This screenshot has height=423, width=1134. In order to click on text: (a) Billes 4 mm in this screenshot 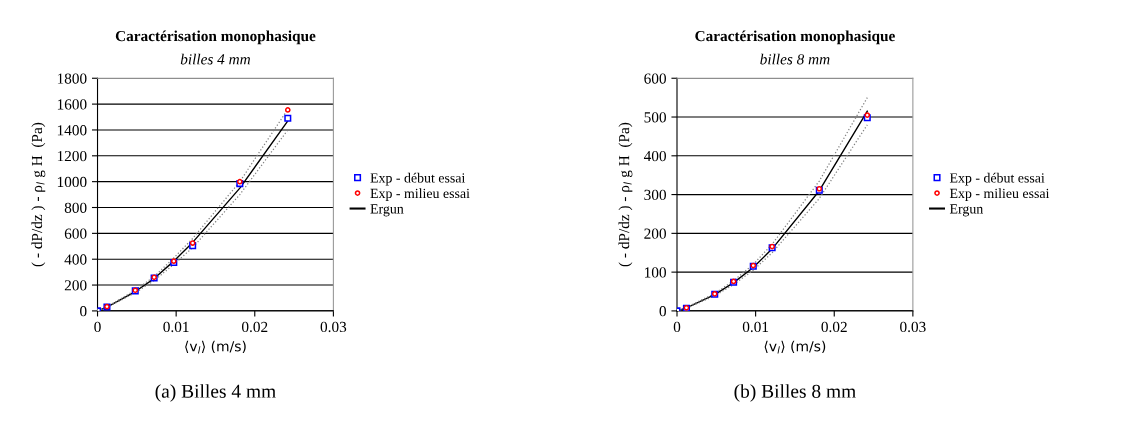, I will do `click(215, 393)`.